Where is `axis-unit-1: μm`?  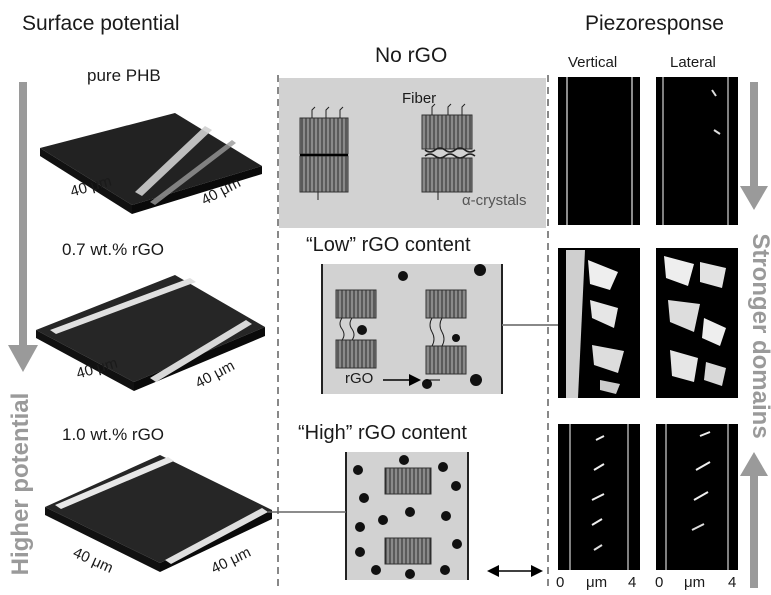
axis-unit-1: μm is located at coordinates (597, 582).